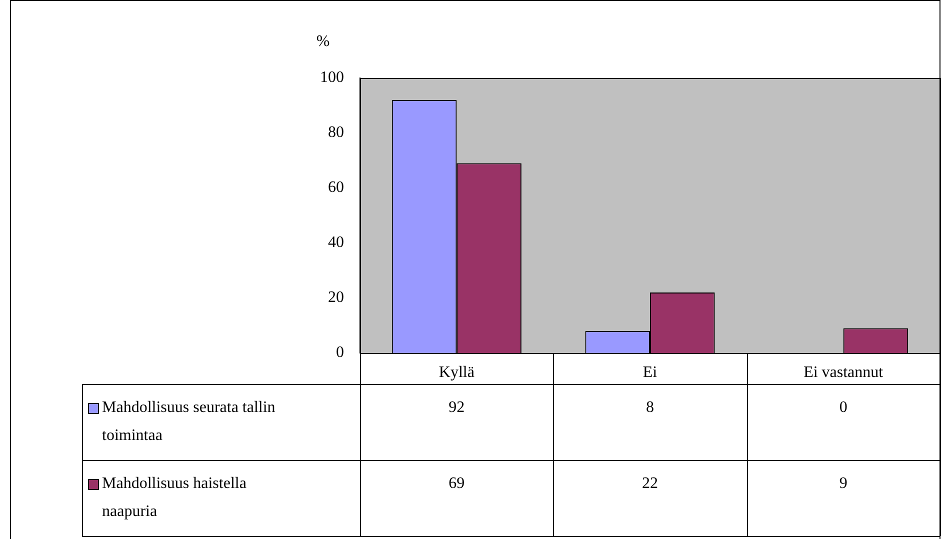  What do you see at coordinates (332, 77) in the screenshot?
I see `y-tick-label: 100` at bounding box center [332, 77].